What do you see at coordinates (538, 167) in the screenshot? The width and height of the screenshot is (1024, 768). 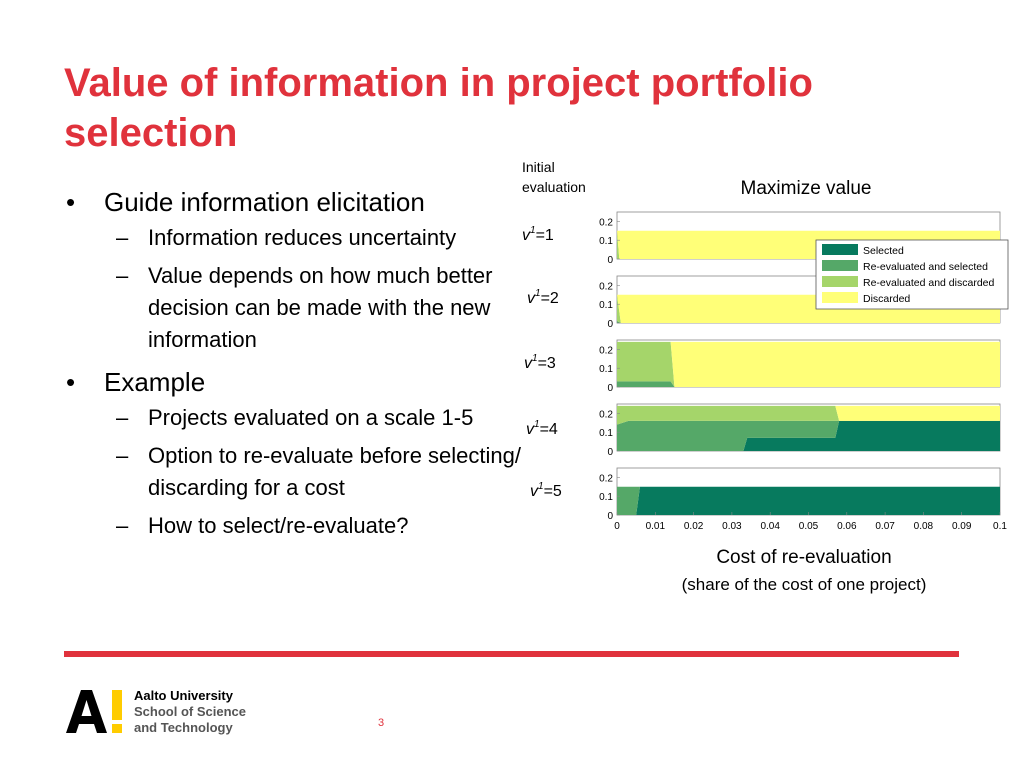 I see `row-header-label: Initial` at bounding box center [538, 167].